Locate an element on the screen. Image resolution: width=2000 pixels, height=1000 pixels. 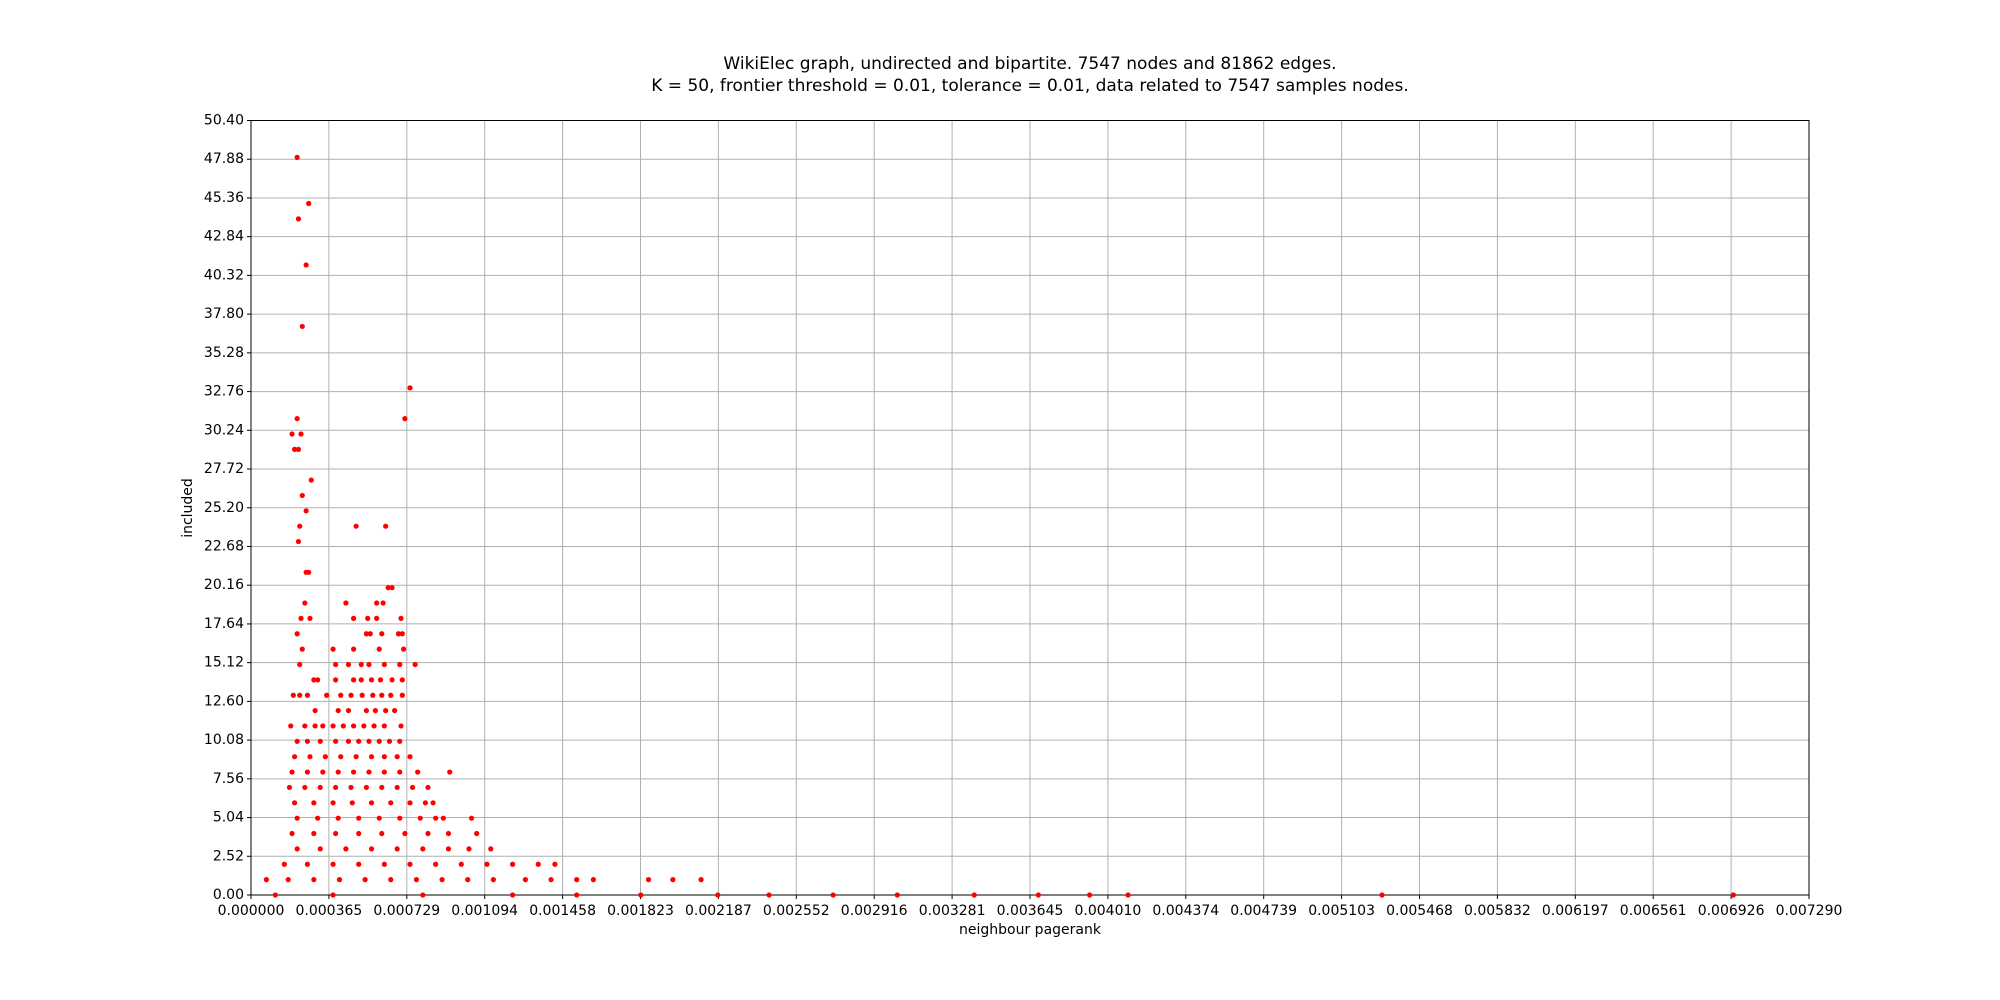
y-tick-label: 27.72 is located at coordinates (224, 469).